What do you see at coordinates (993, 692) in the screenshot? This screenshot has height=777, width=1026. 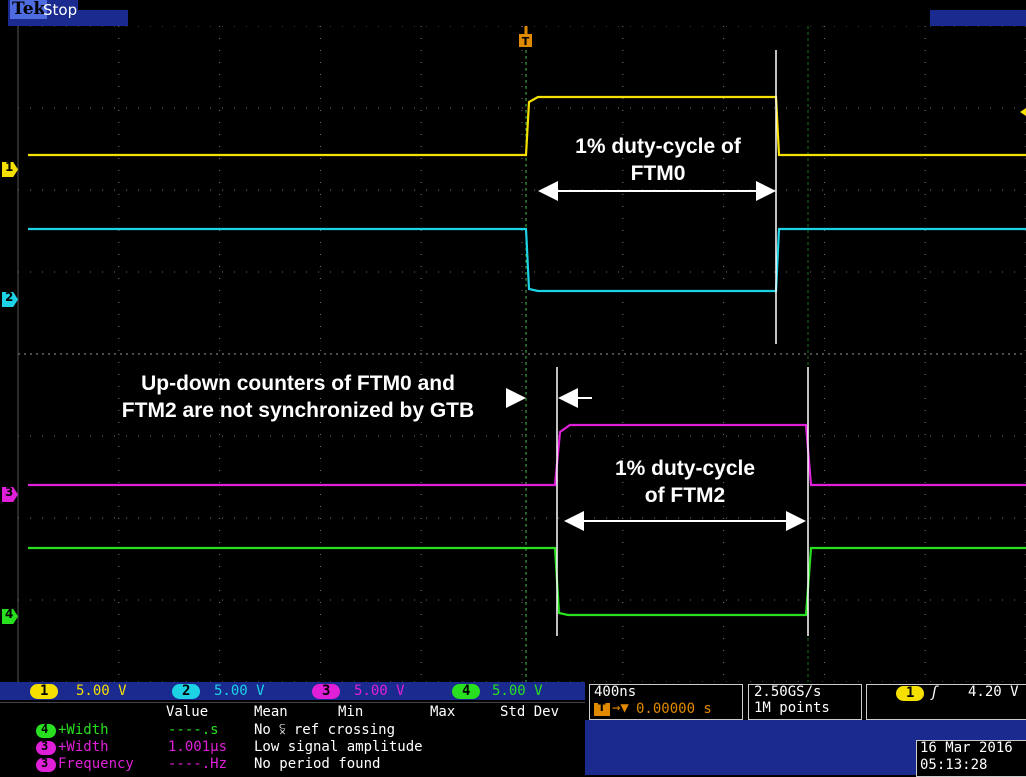 I see `trigger-level: 4.20 V` at bounding box center [993, 692].